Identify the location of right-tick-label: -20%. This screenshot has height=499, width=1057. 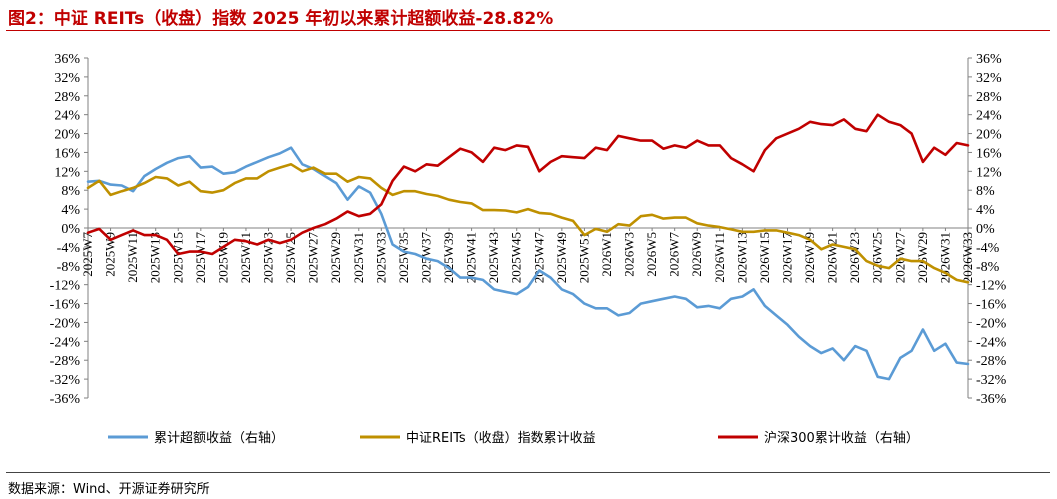
(991, 323).